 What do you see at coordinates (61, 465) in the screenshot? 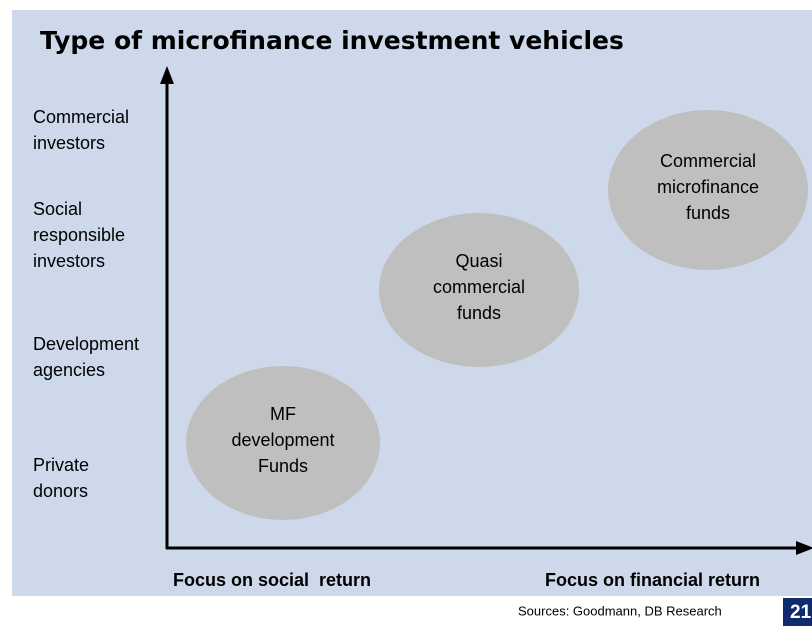
I see `y-axis-label: Private` at bounding box center [61, 465].